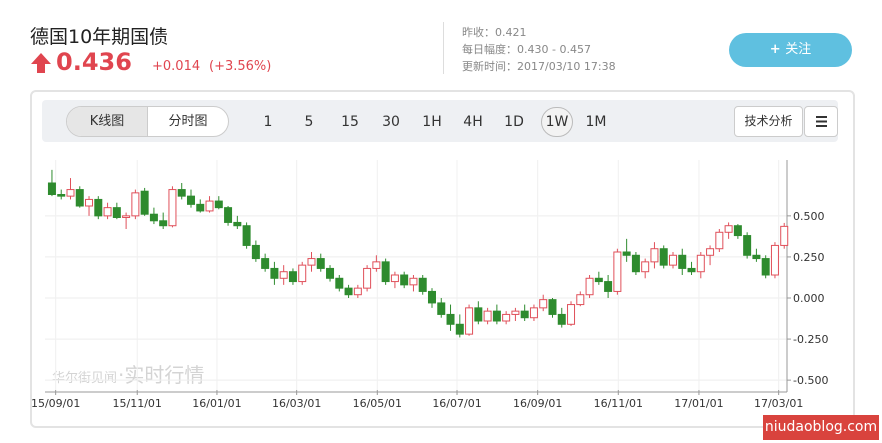 The height and width of the screenshot is (443, 882). I want to click on y-tick-label: -0.500, so click(810, 380).